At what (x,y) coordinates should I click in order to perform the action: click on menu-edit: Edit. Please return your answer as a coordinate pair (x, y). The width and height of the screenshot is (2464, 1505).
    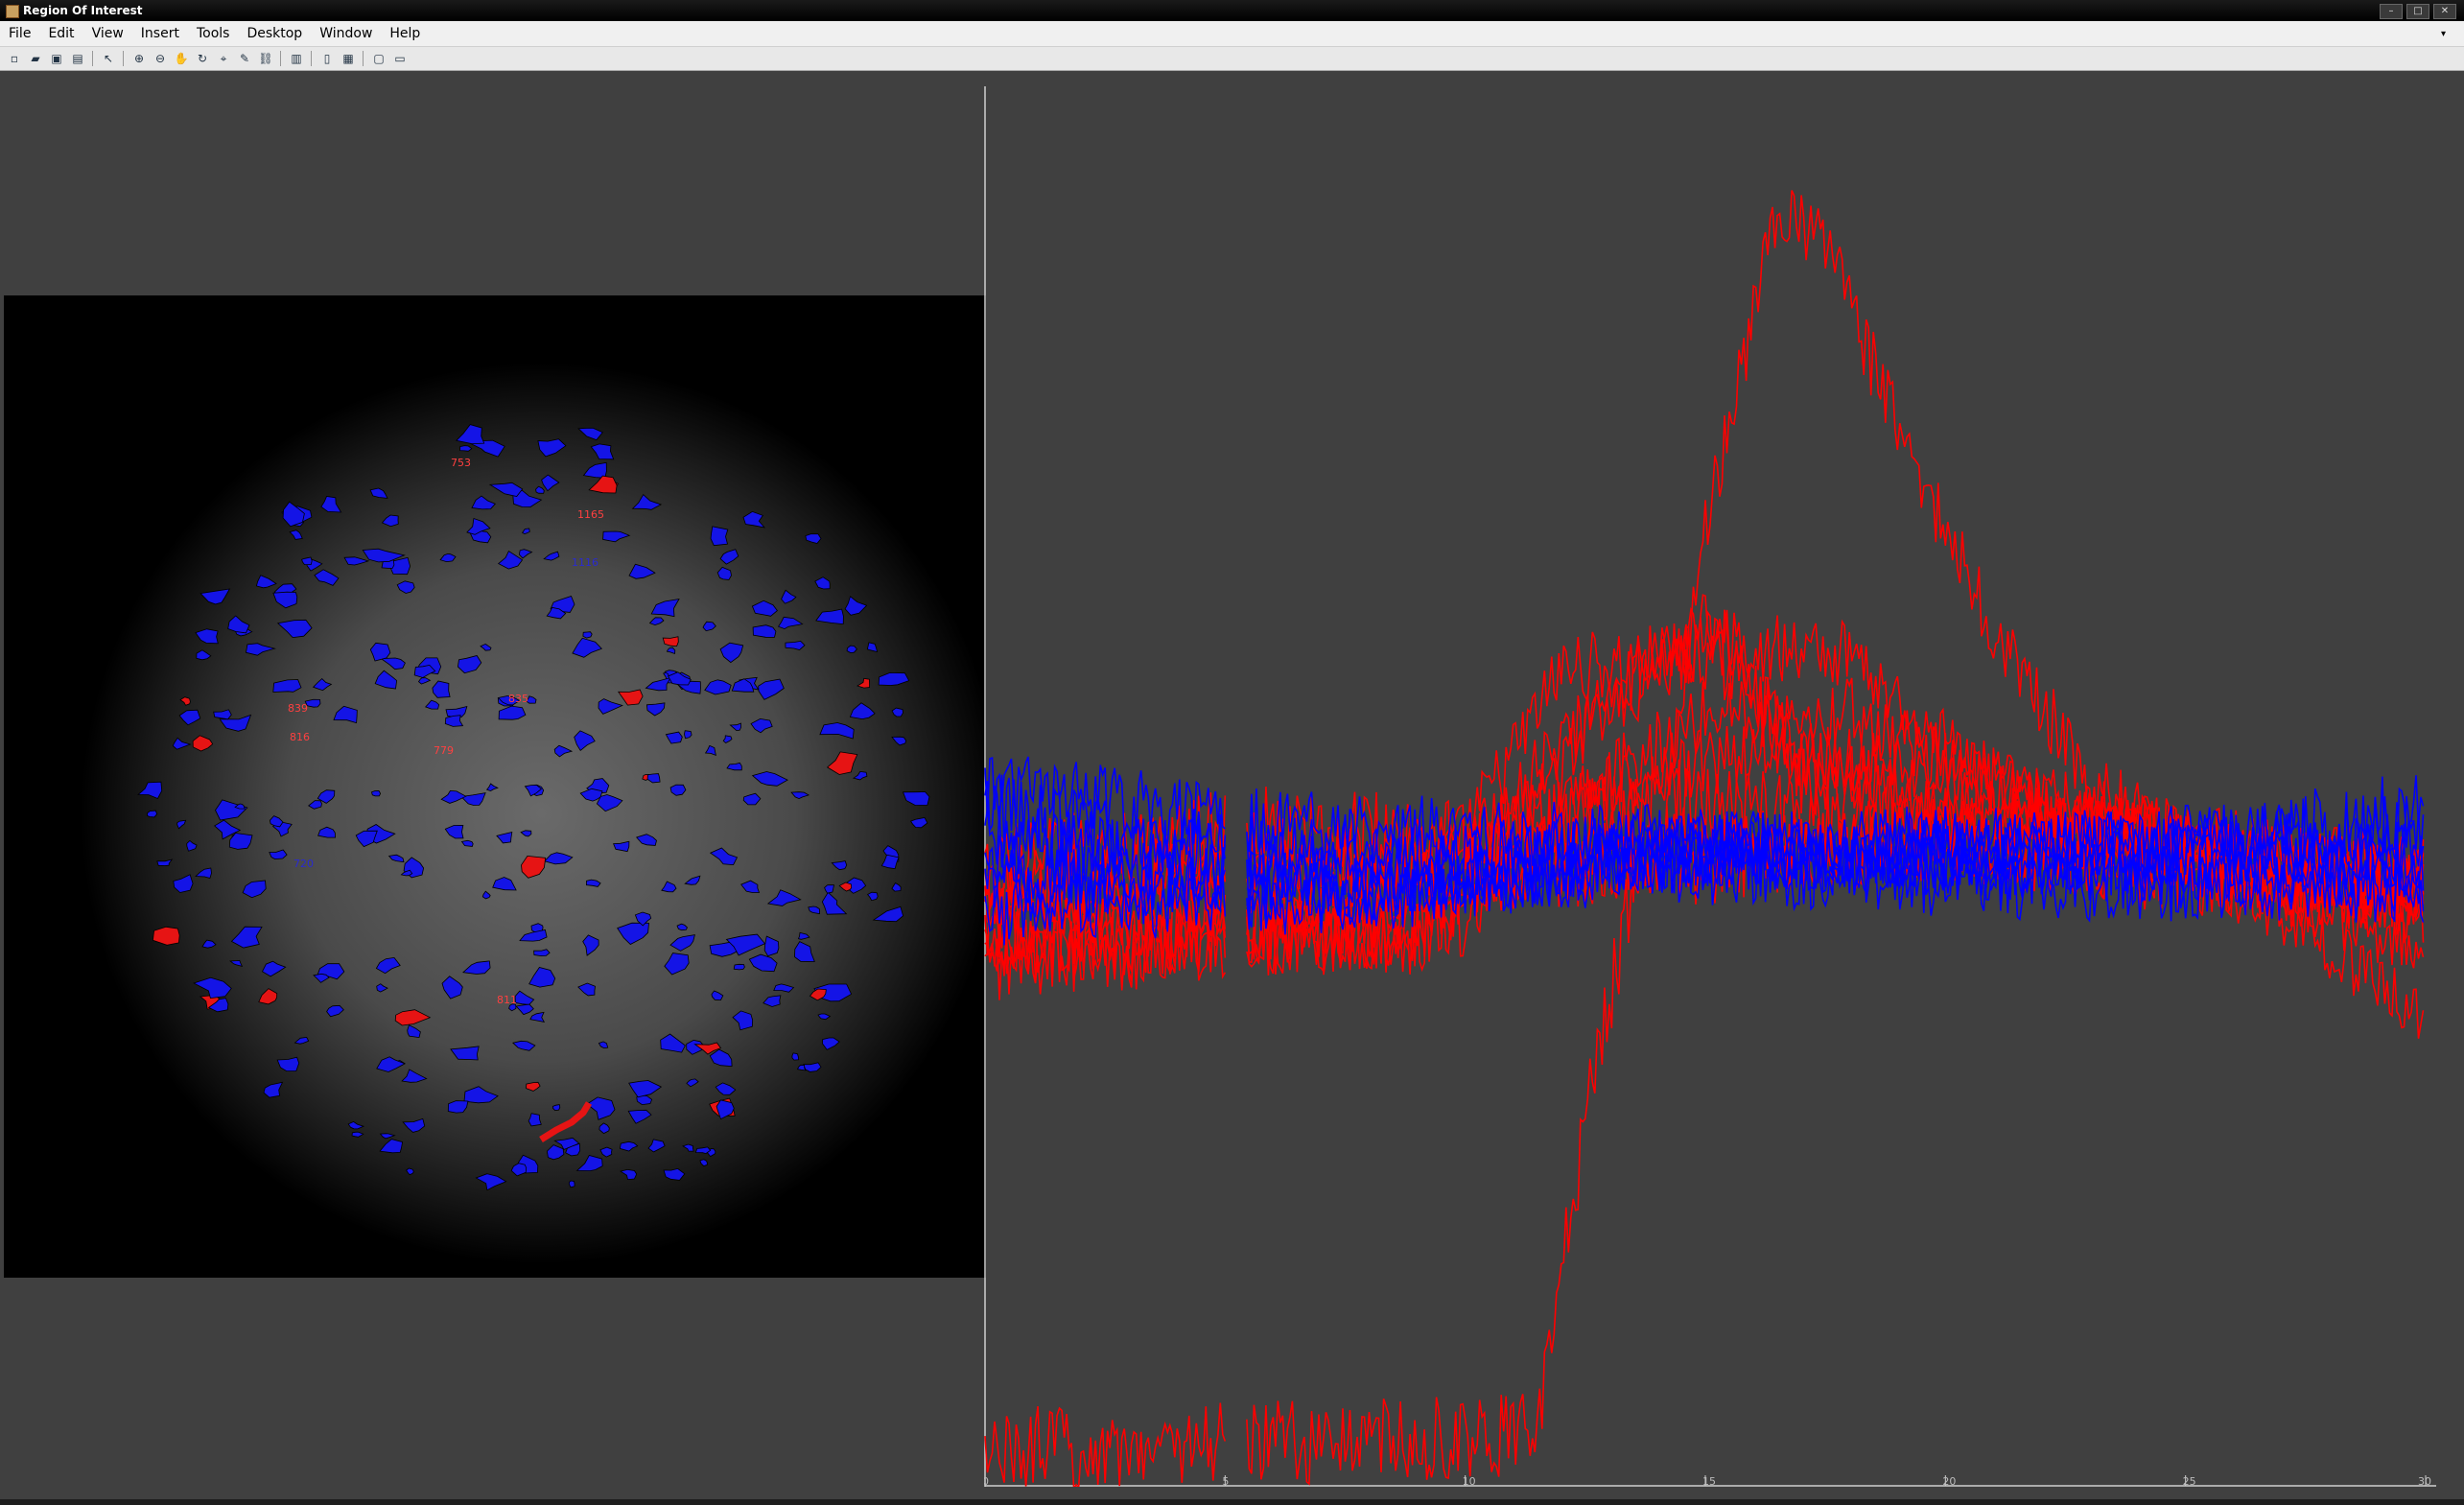
    Looking at the image, I should click on (61, 33).